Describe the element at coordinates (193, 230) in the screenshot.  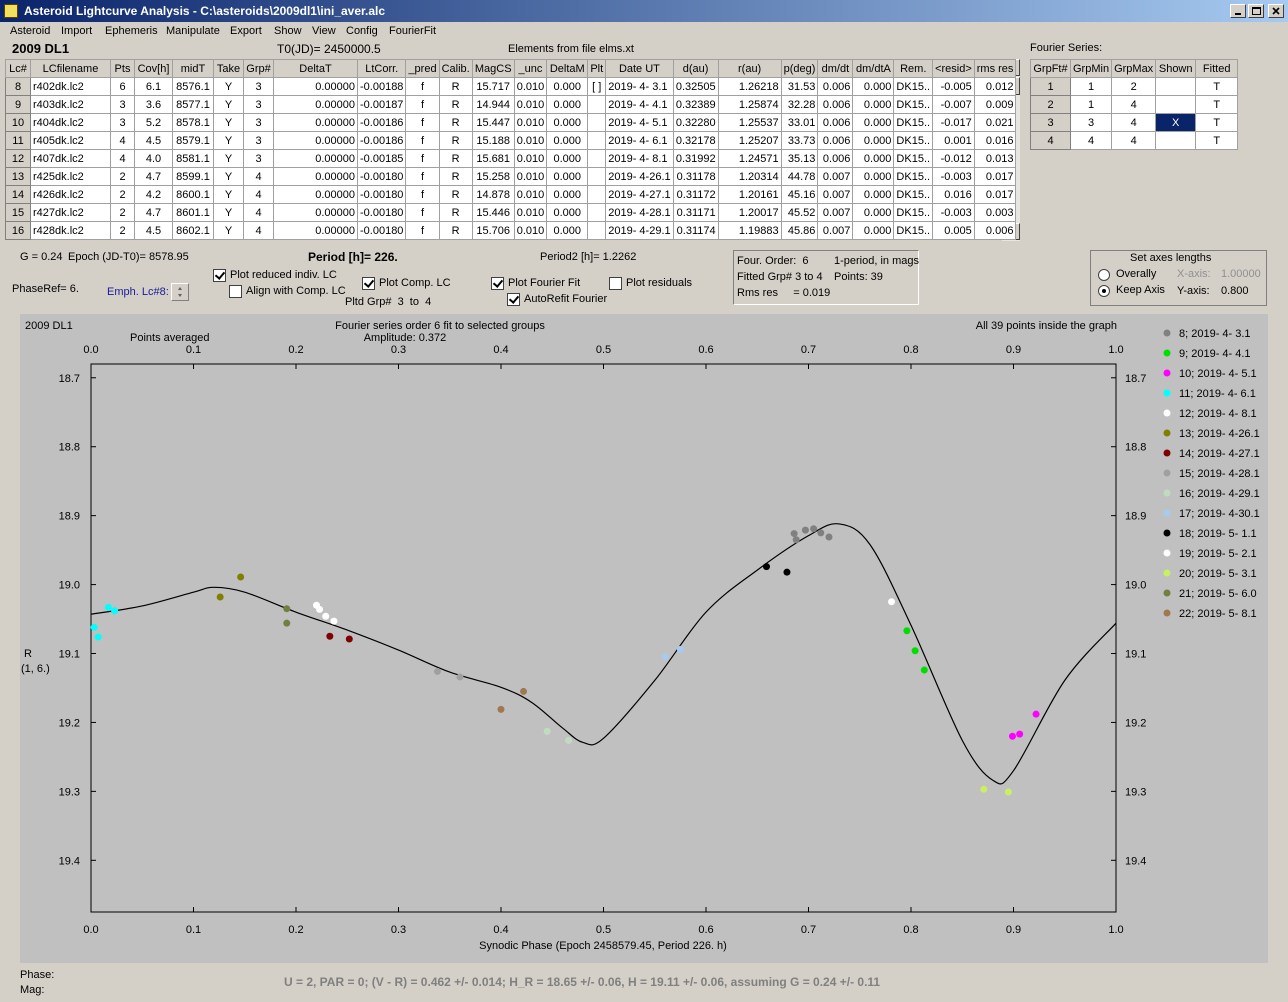
I see `cell: 8602.1` at that location.